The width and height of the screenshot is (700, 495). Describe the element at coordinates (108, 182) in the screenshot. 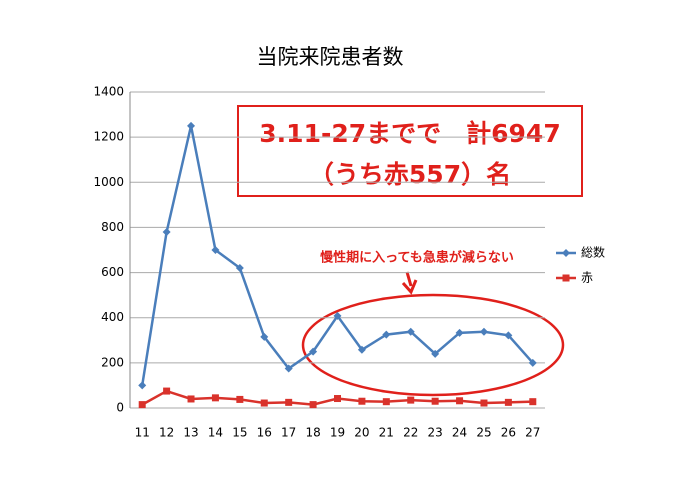

I see `y-tick-label: 1000` at that location.